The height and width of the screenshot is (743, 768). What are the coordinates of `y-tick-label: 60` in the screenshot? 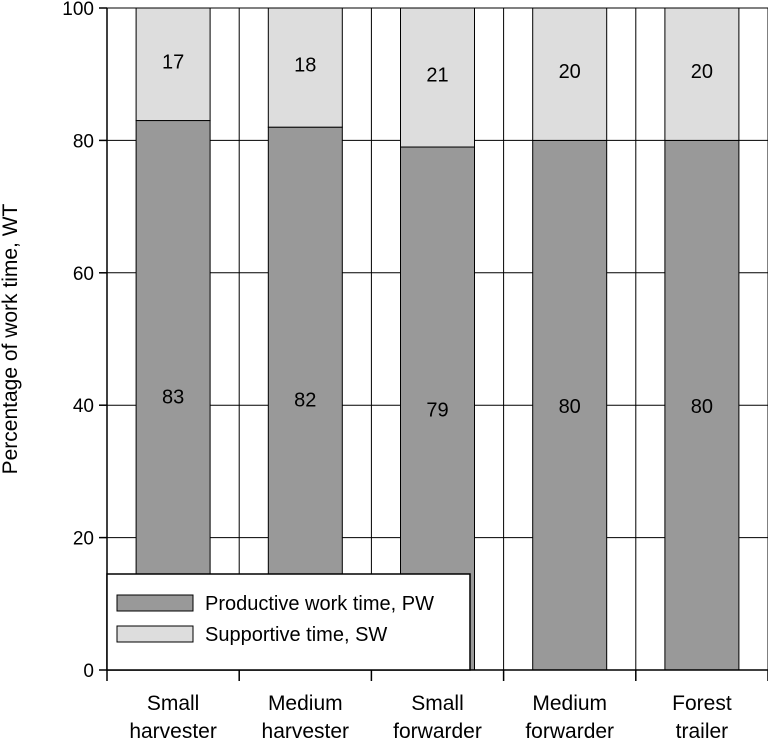 It's located at (83, 274).